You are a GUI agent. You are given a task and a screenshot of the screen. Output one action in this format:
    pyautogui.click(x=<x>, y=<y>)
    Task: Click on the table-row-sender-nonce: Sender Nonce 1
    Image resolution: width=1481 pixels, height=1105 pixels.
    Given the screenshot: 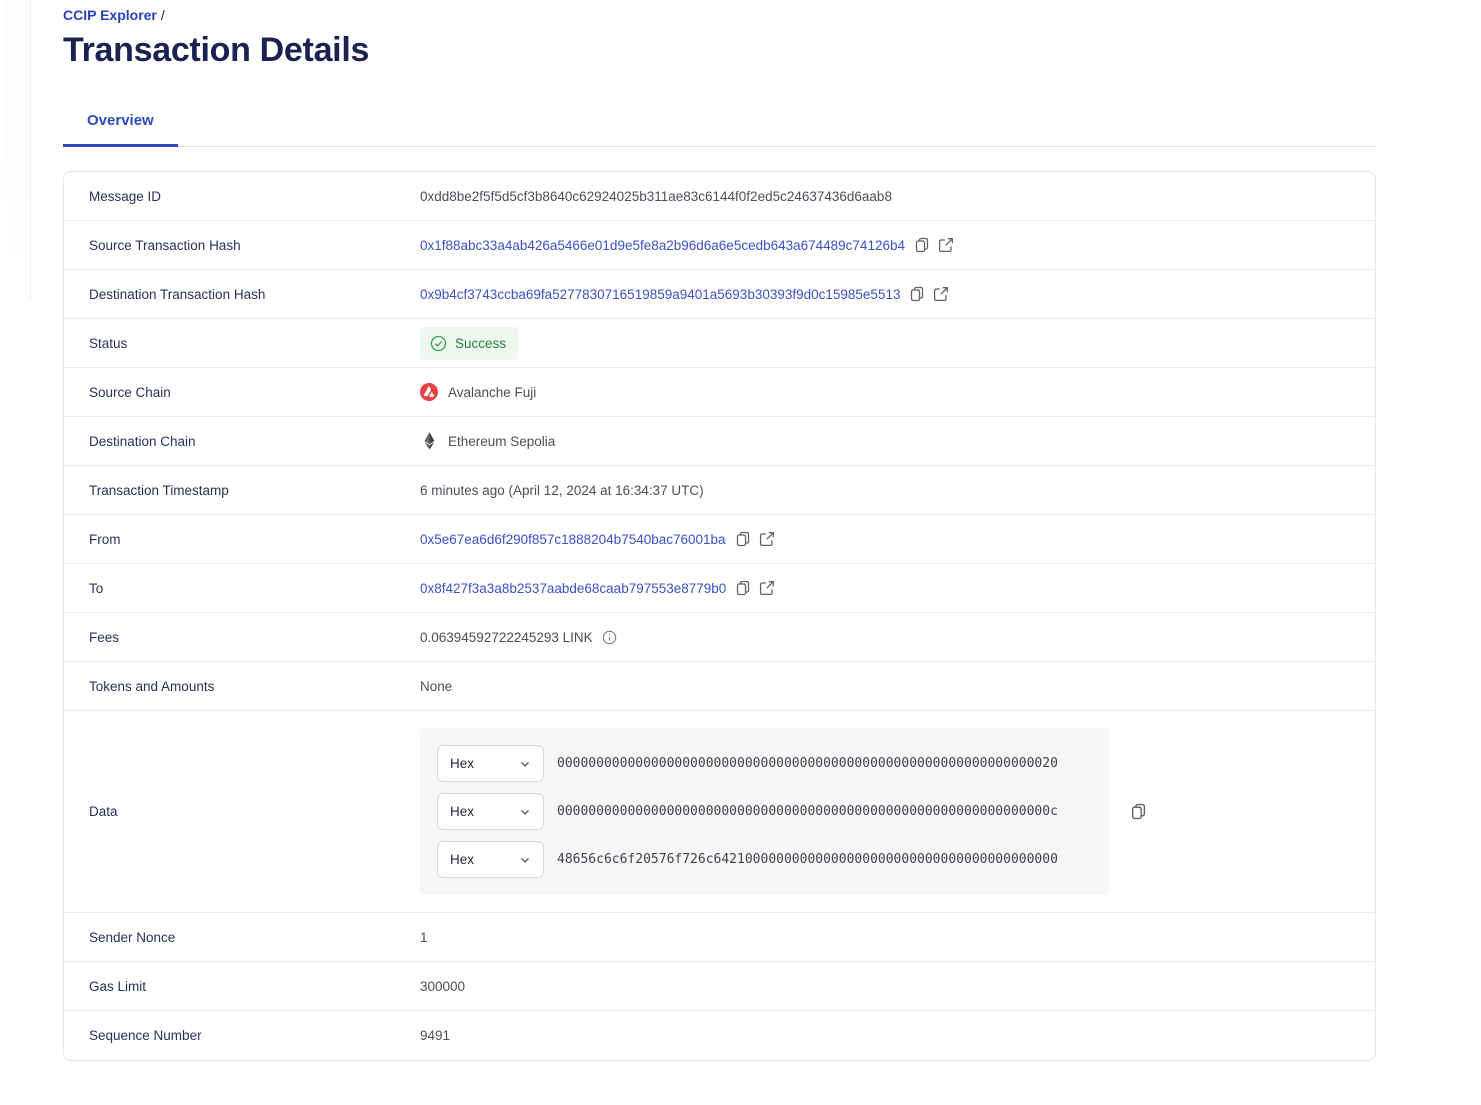 What is the action you would take?
    pyautogui.click(x=719, y=938)
    